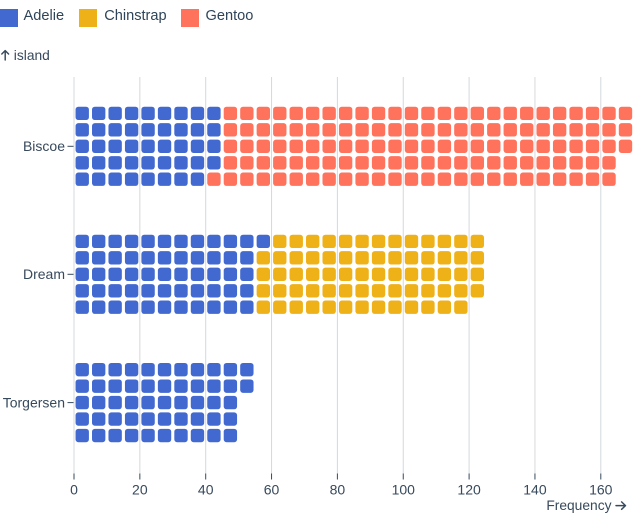 The width and height of the screenshot is (640, 529). I want to click on svg-text: 140, so click(535, 490).